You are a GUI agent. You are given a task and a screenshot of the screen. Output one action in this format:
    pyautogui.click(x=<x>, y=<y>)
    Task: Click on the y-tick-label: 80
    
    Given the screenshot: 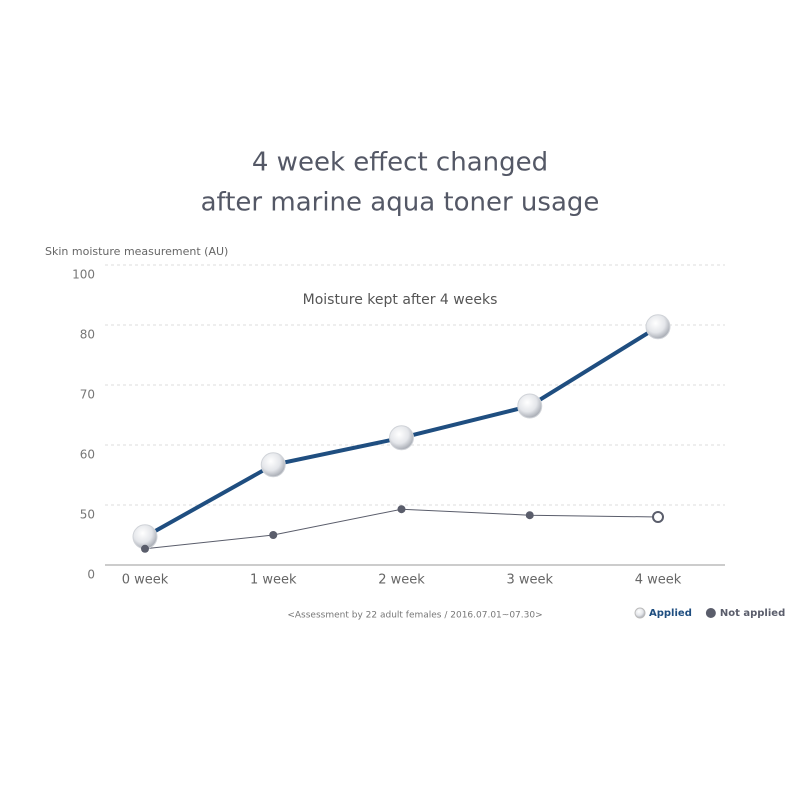 What is the action you would take?
    pyautogui.click(x=87, y=335)
    